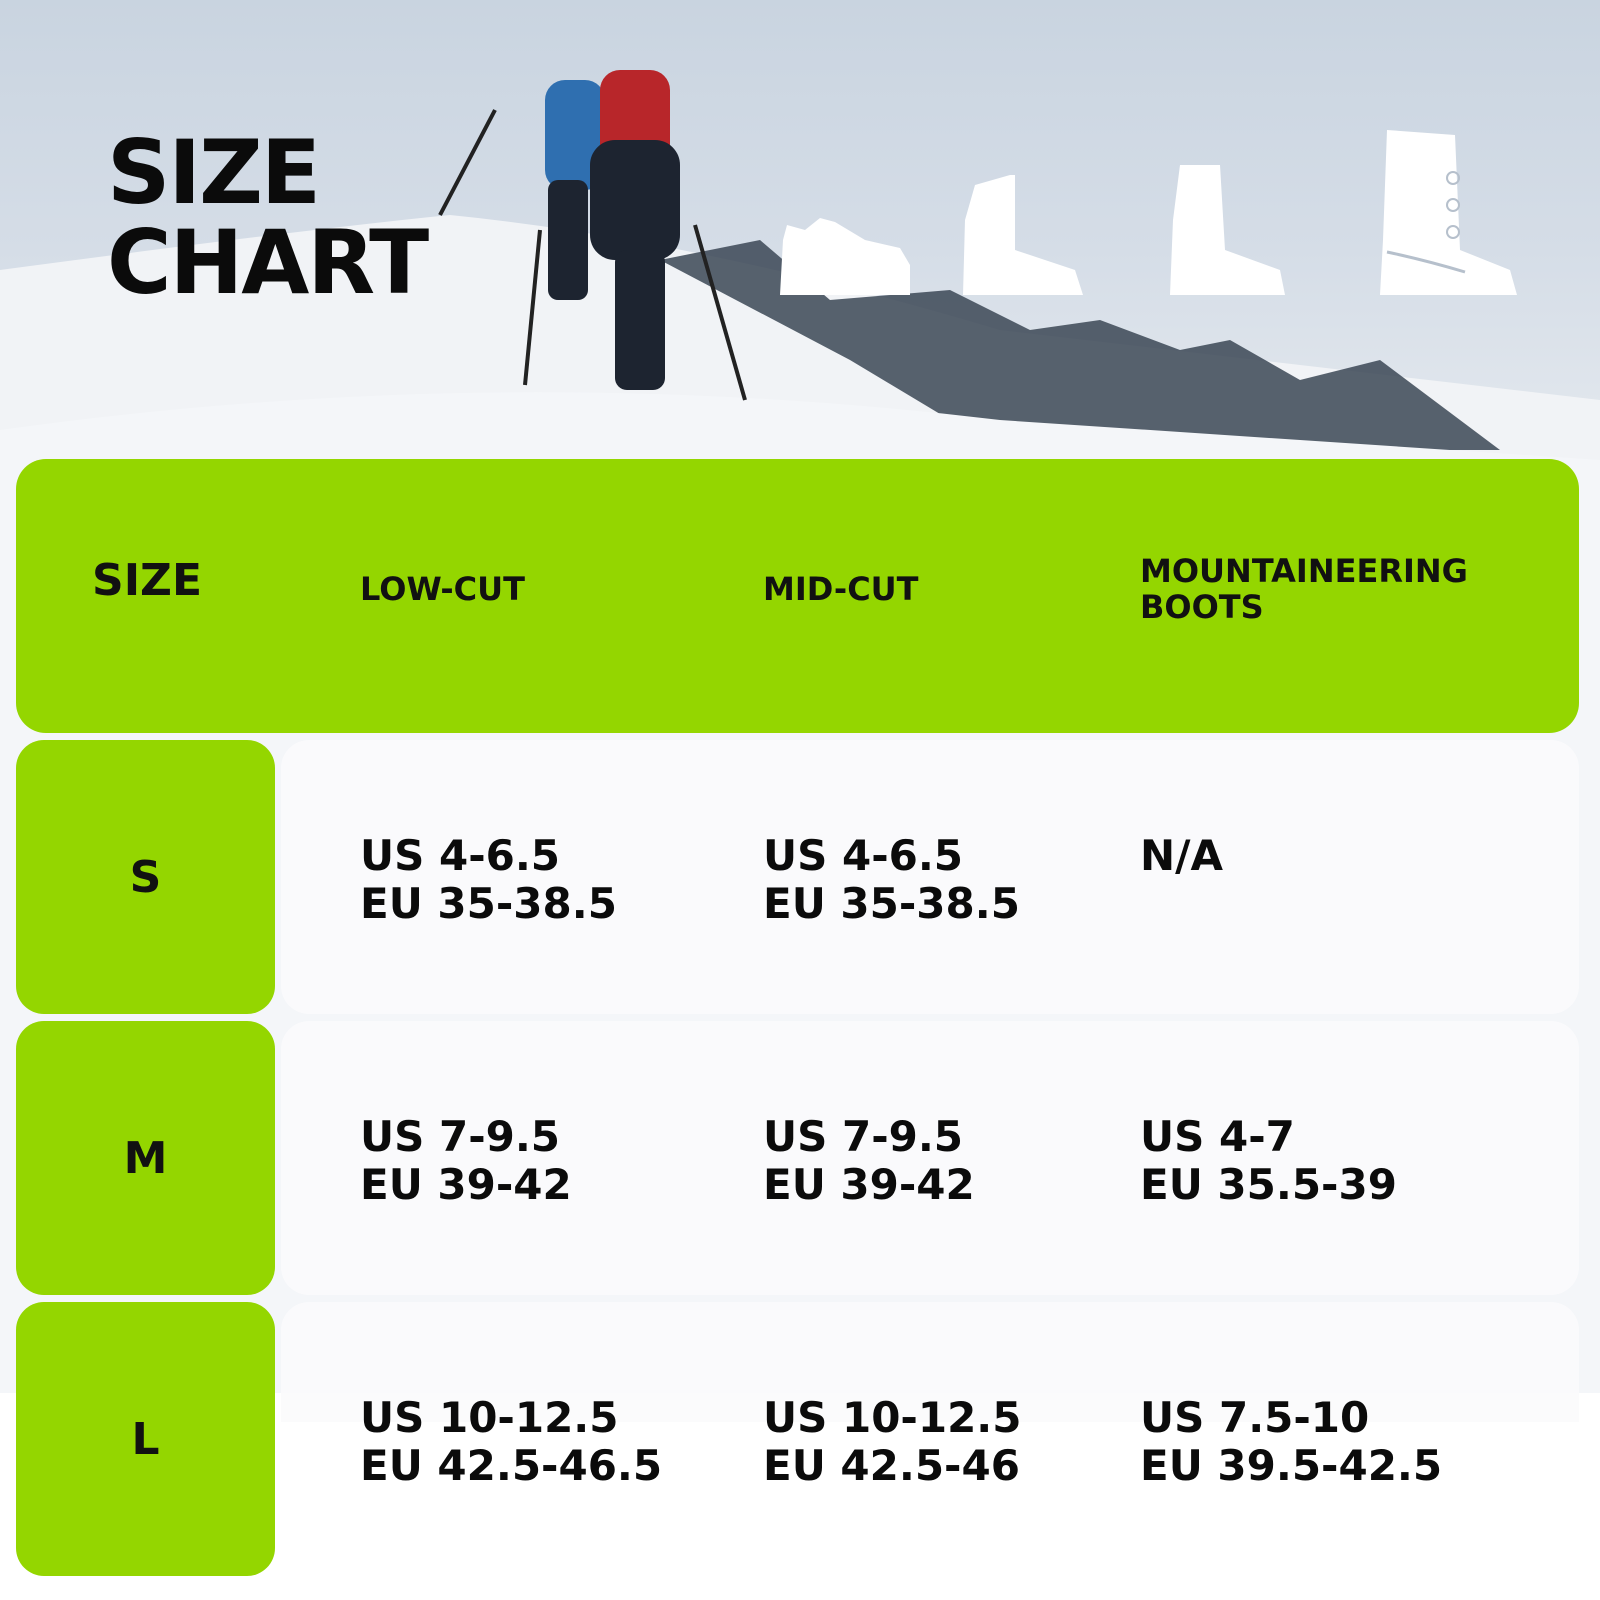 Image resolution: width=1600 pixels, height=1600 pixels. Describe the element at coordinates (466, 1184) in the screenshot. I see `low-cut-value: EU 39-42` at that location.